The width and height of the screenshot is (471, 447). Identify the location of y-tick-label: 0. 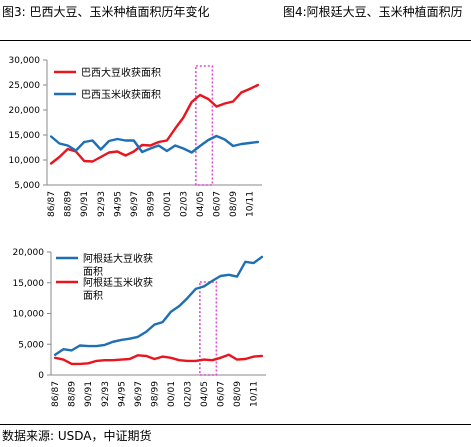
(41, 376).